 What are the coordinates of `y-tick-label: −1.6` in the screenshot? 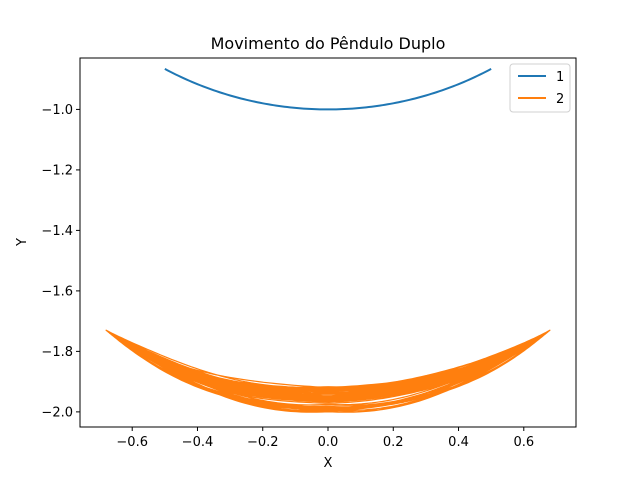 It's located at (57, 291).